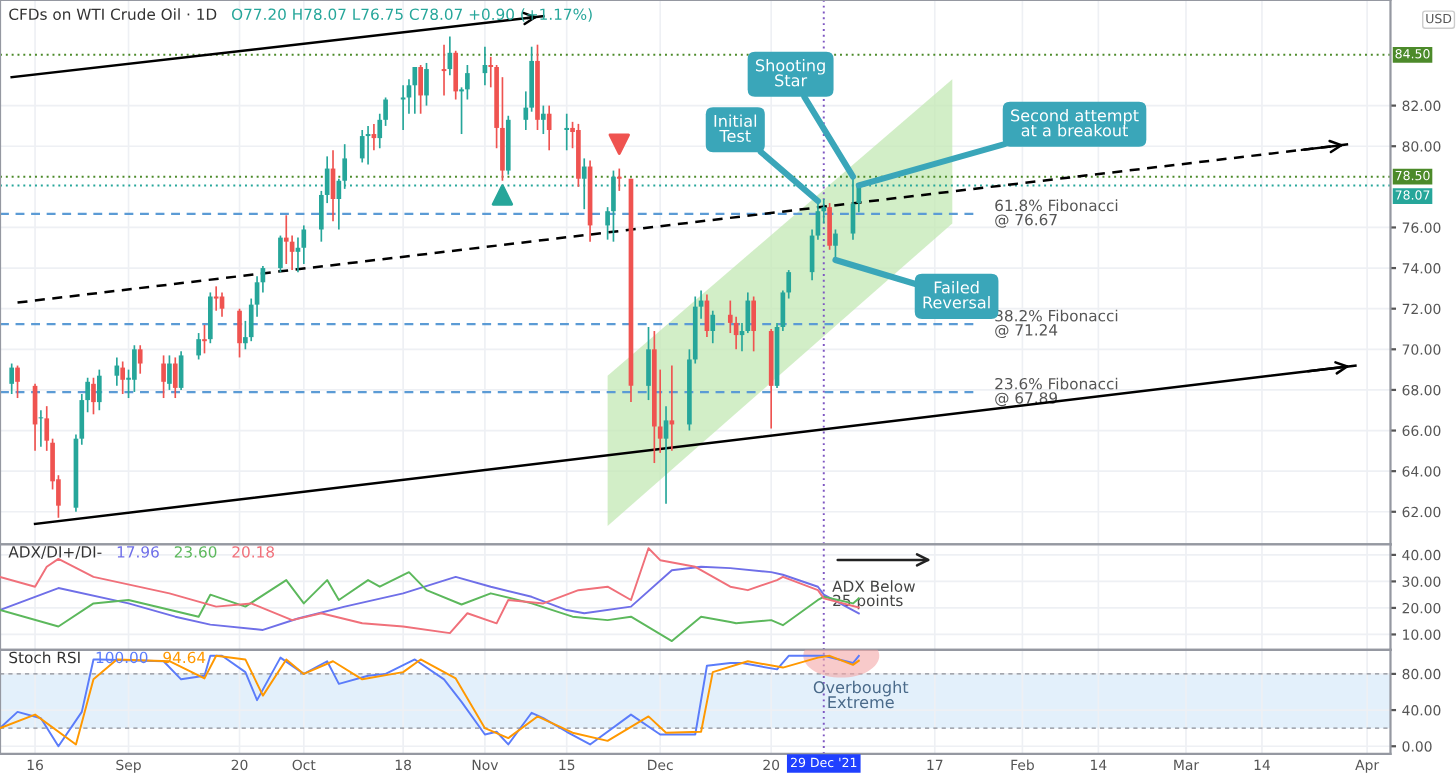 The image size is (1456, 782). What do you see at coordinates (790, 73) in the screenshot?
I see `annotation: Shooting Star` at bounding box center [790, 73].